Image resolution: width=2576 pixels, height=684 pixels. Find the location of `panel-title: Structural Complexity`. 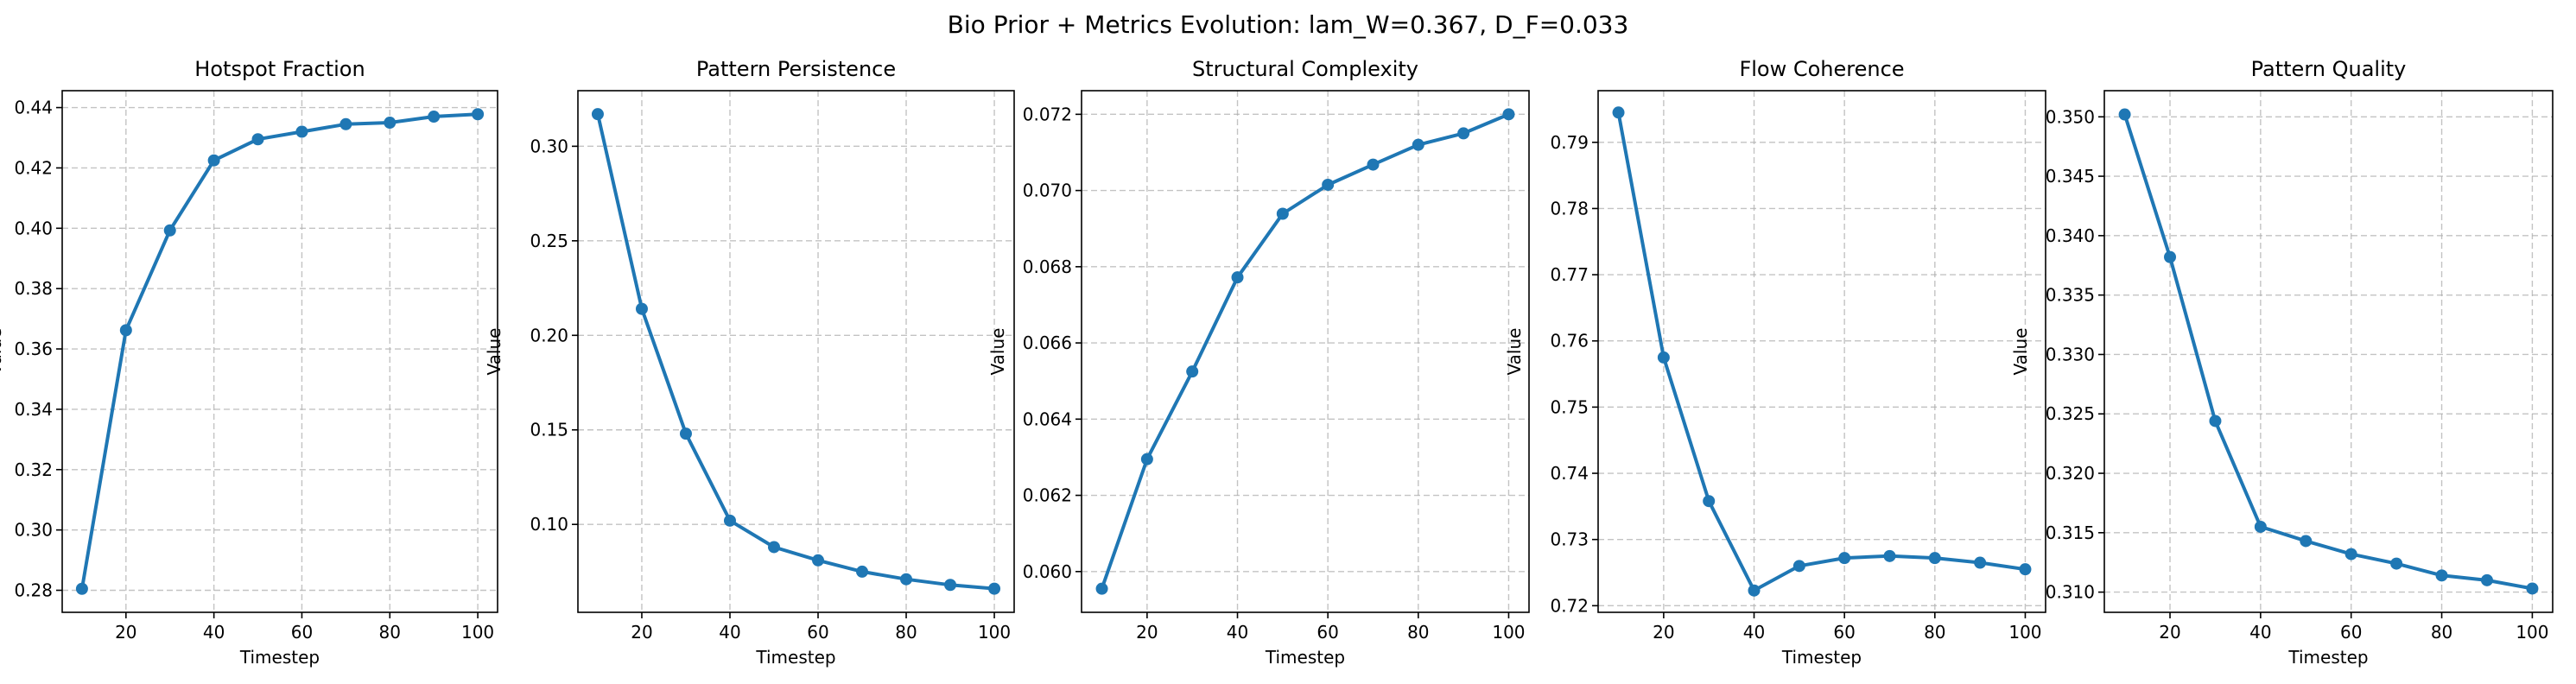

panel-title: Structural Complexity is located at coordinates (1305, 69).